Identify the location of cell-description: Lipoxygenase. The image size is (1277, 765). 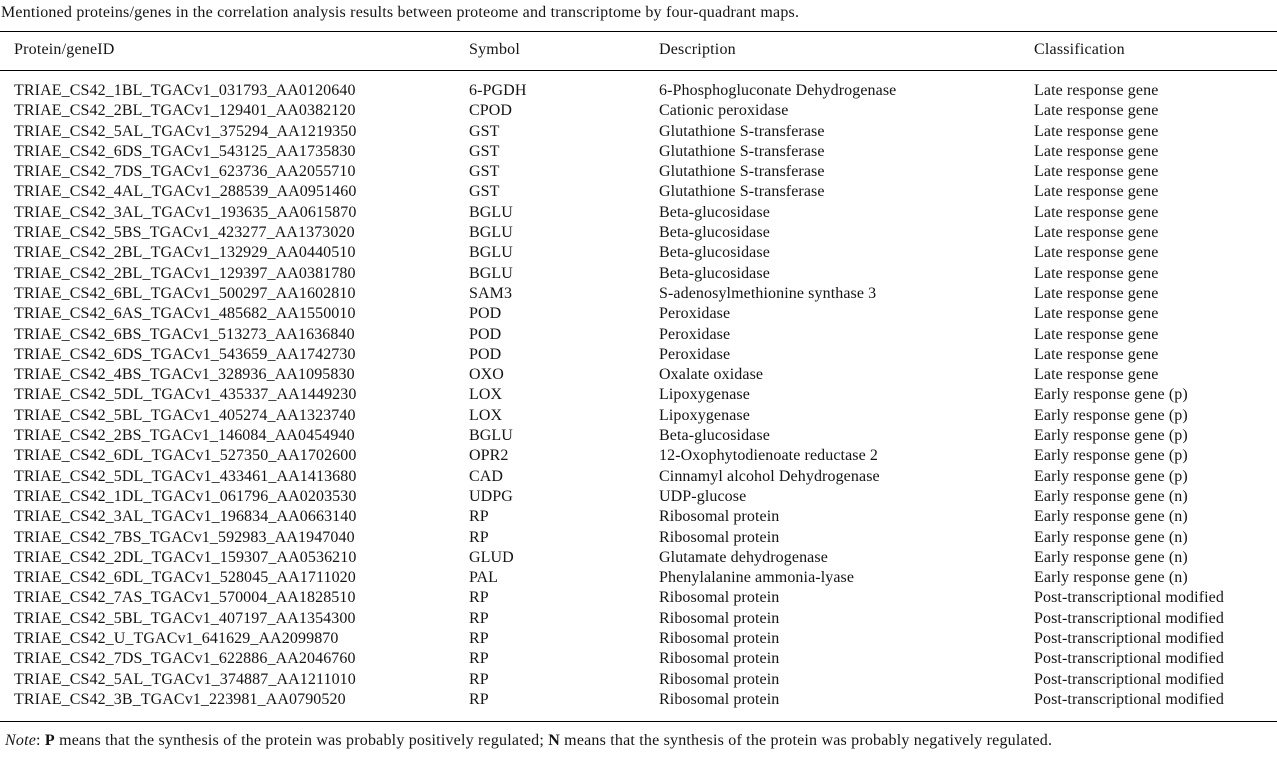
(704, 395).